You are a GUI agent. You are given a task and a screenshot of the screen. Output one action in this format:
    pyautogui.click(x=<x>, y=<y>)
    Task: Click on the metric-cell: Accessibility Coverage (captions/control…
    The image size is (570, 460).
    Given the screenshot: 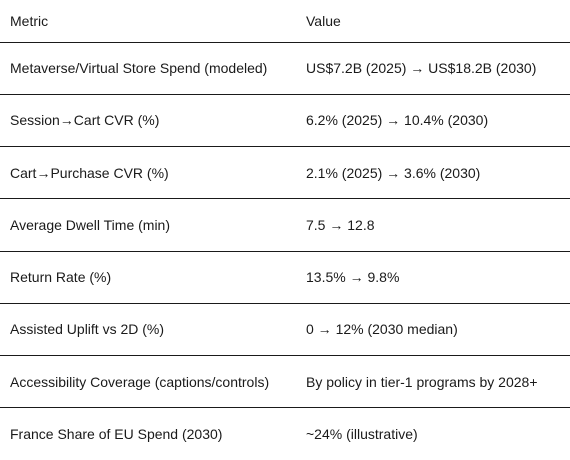 What is the action you would take?
    pyautogui.click(x=140, y=381)
    